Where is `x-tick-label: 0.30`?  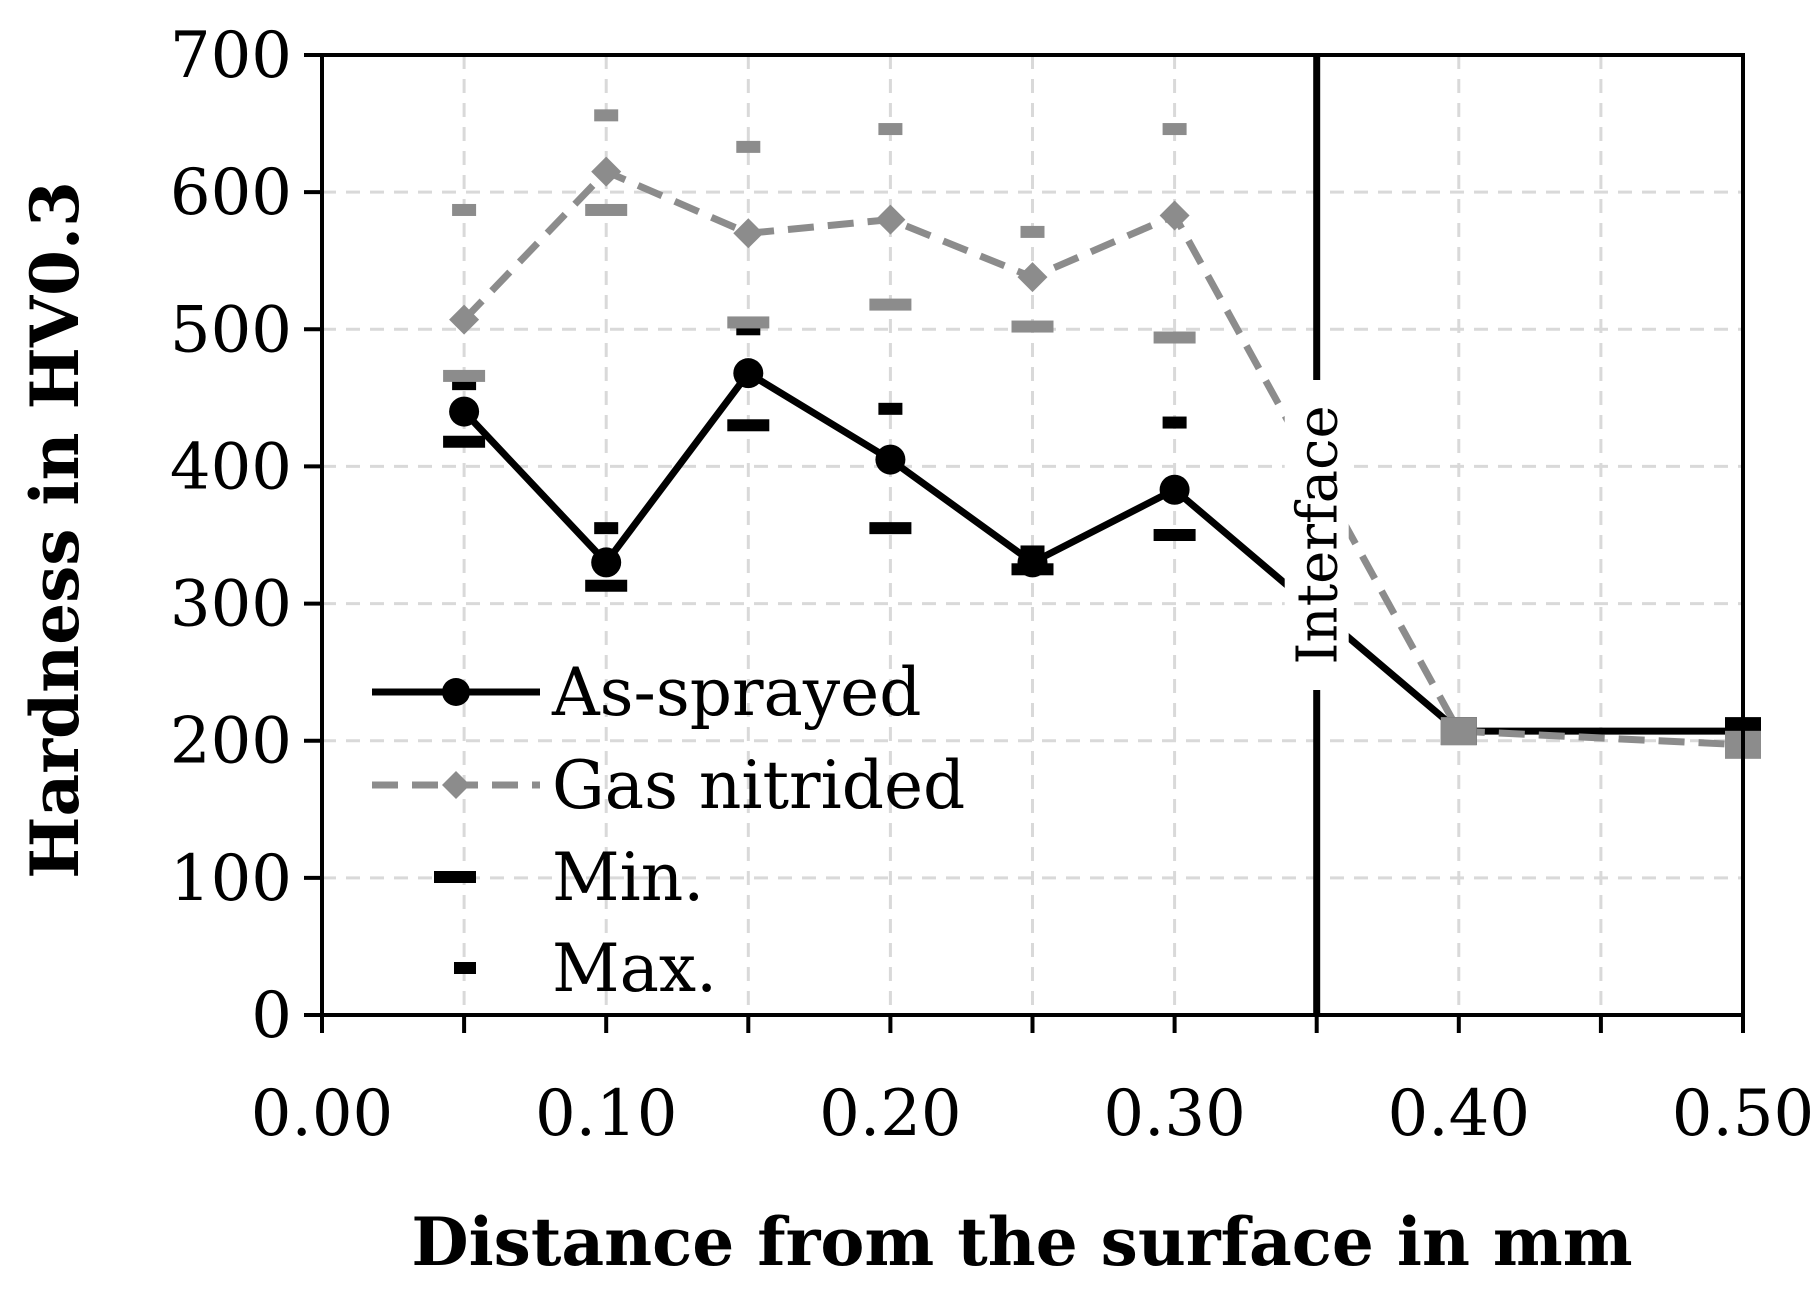
x-tick-label: 0.30 is located at coordinates (1174, 1114).